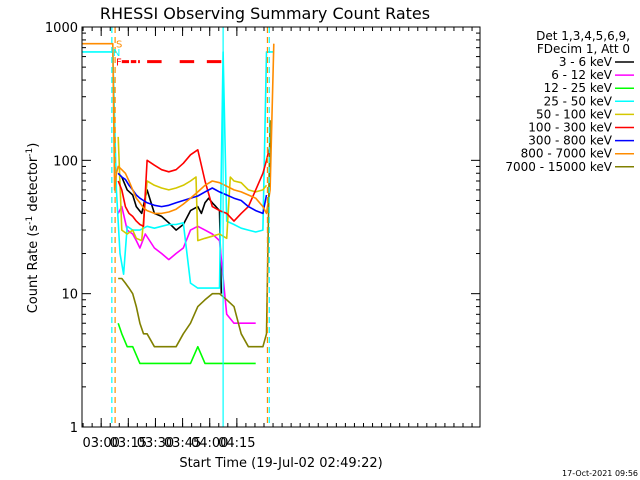 The width and height of the screenshot is (640, 480). I want to click on series-line-25-50-kev, so click(178, 170).